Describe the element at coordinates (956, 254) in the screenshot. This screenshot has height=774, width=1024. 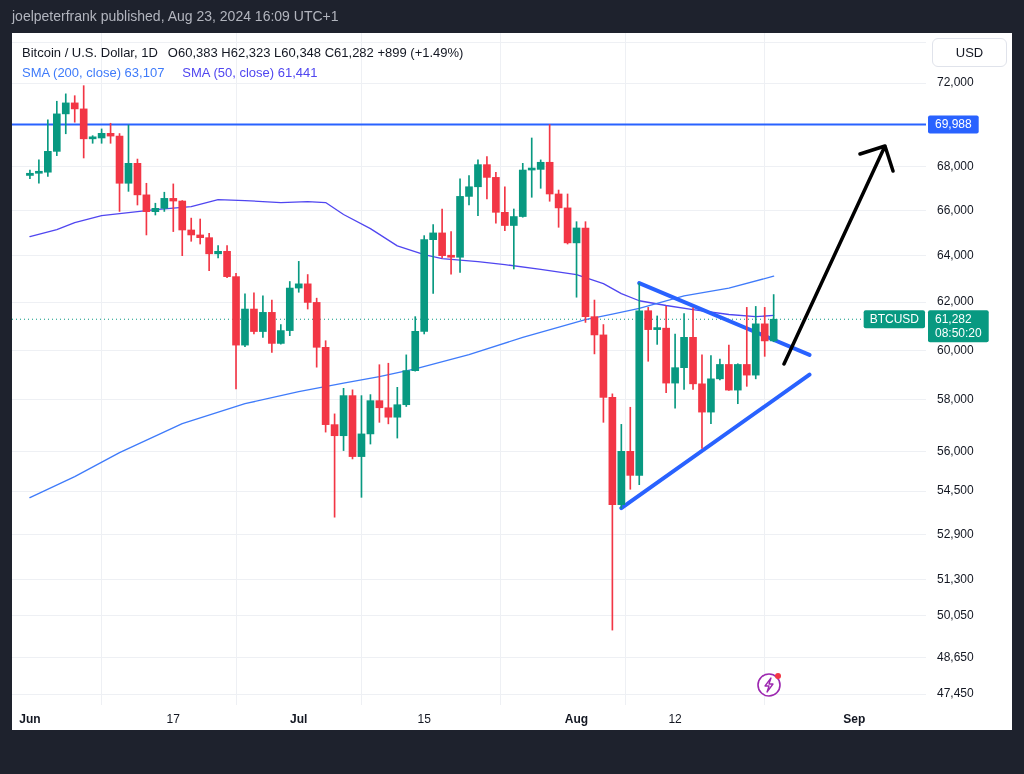
I see `y-tick-label: 64,000` at that location.